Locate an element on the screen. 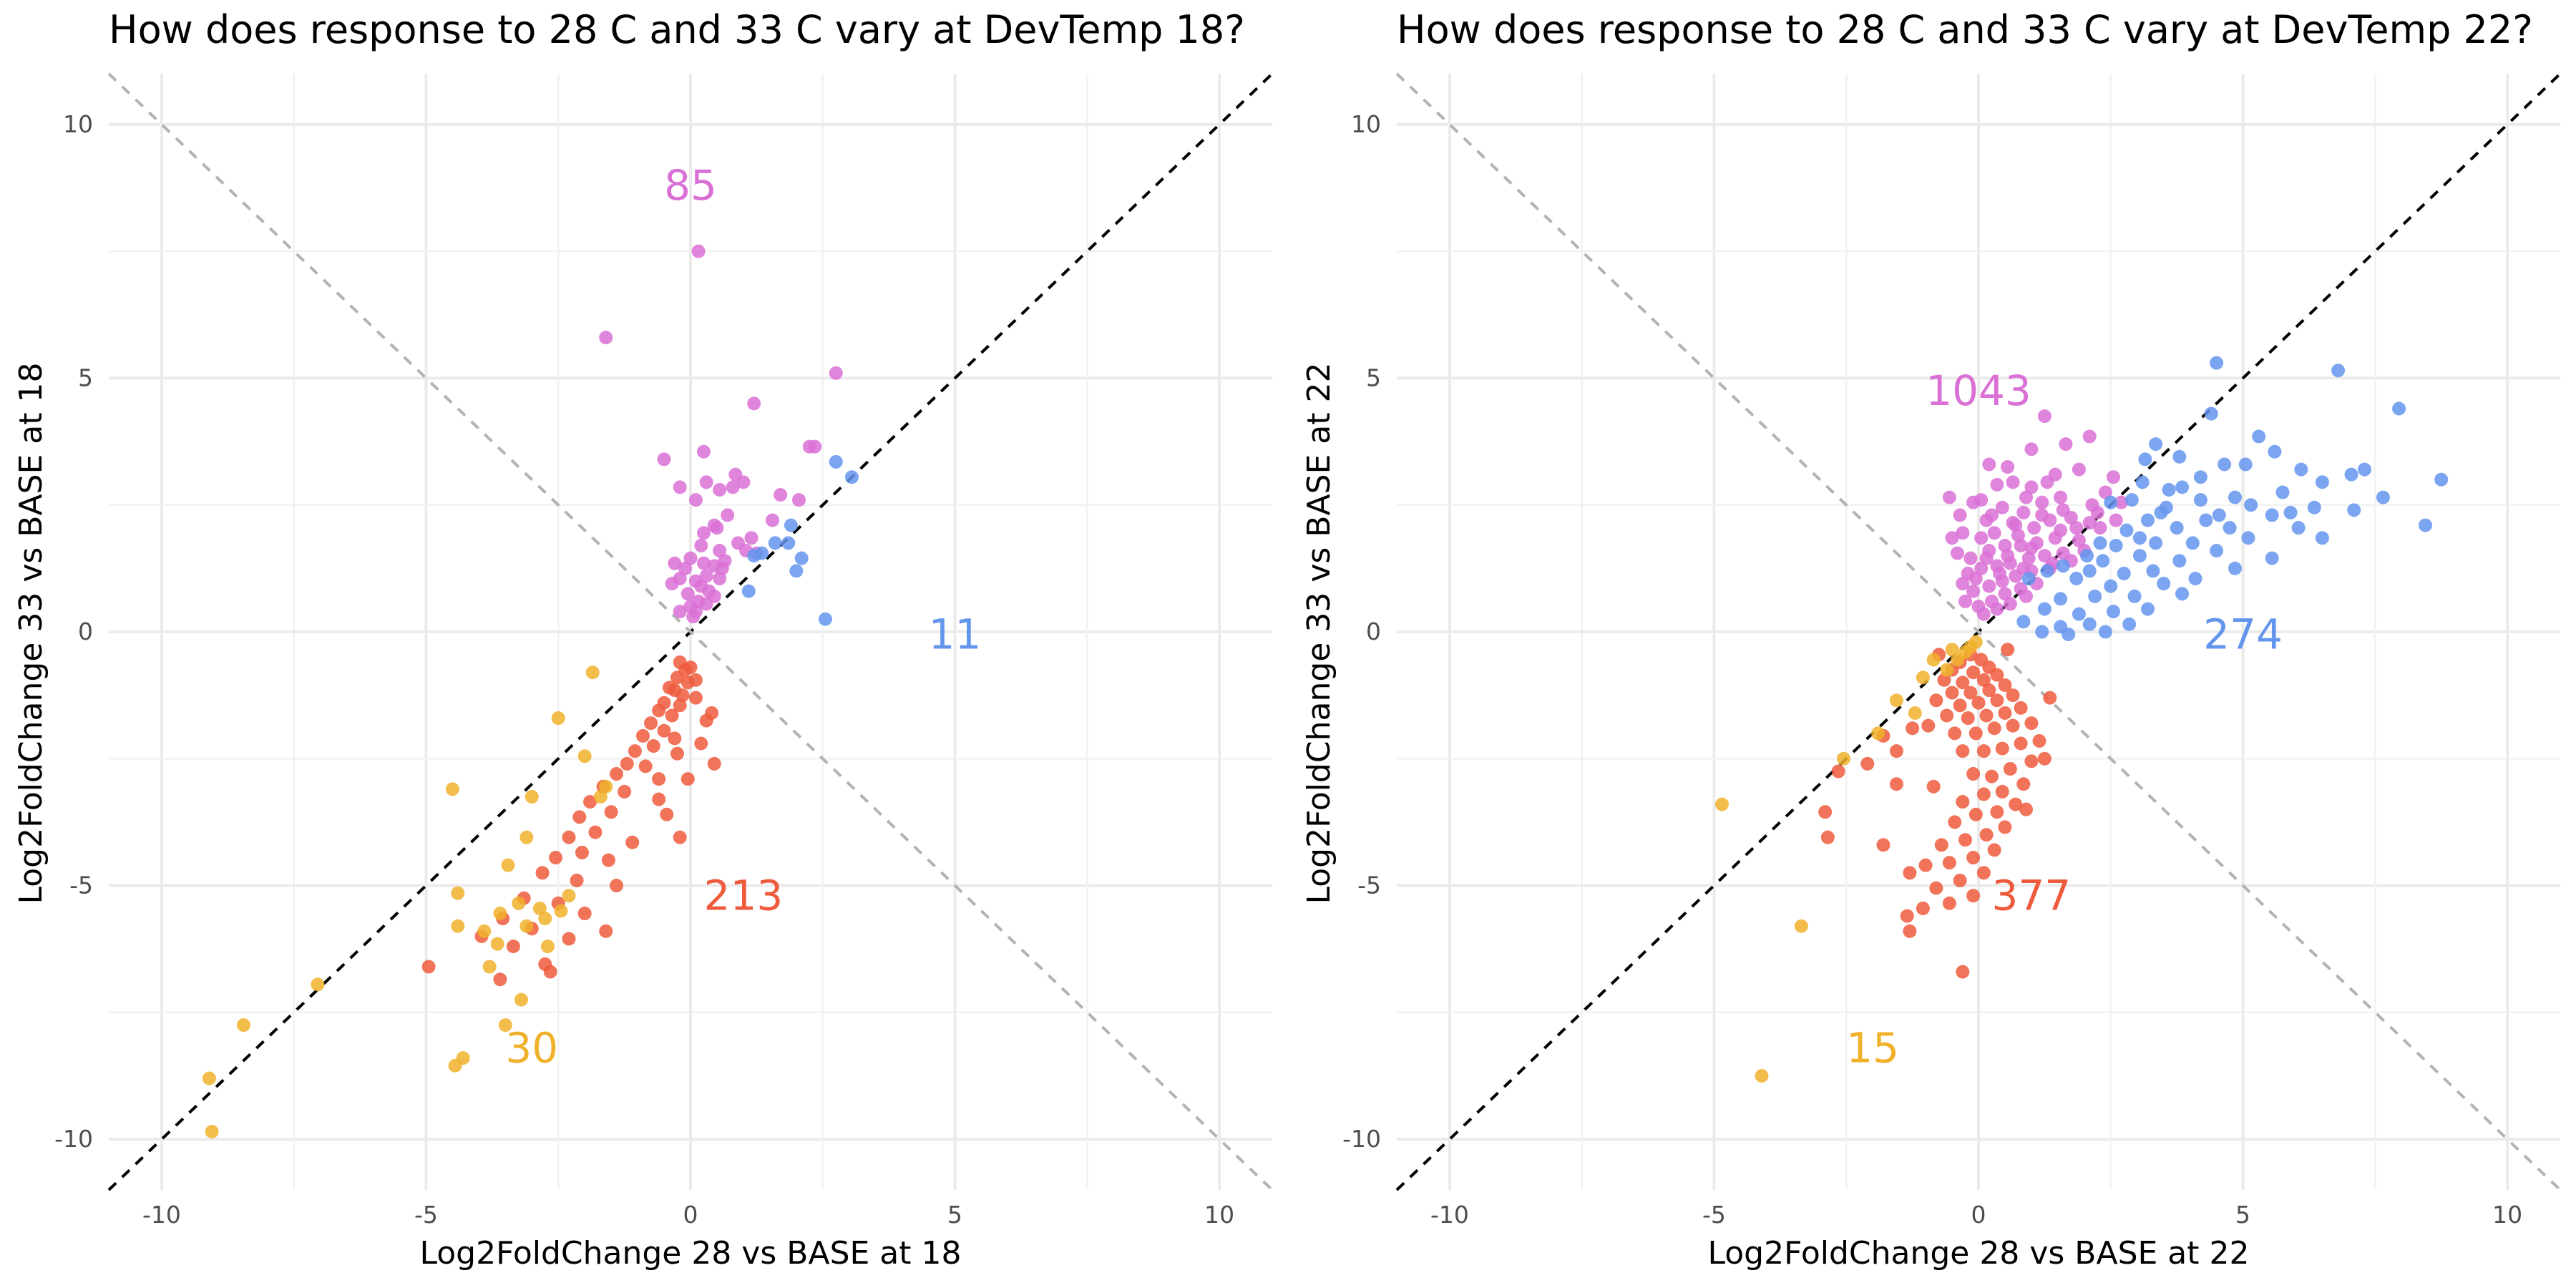  x-tick-label: -5 is located at coordinates (426, 1215).